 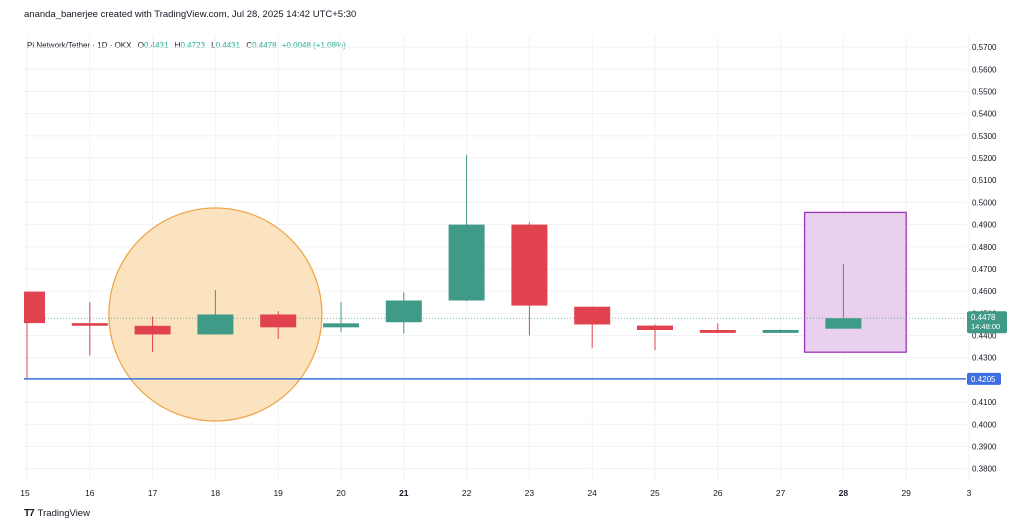 I want to click on tradingview-brand: T7 TradingView, so click(x=57, y=513).